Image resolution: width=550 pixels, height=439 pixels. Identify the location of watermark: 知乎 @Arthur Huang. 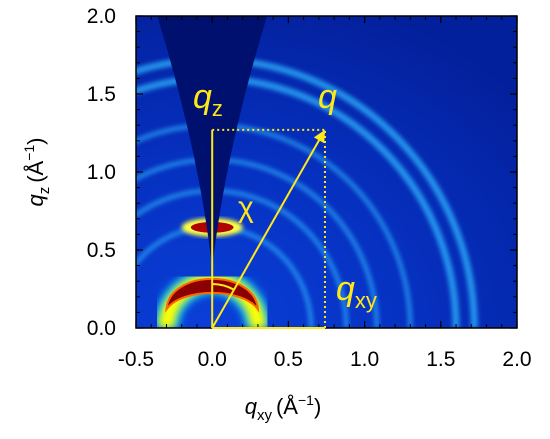
(455, 409).